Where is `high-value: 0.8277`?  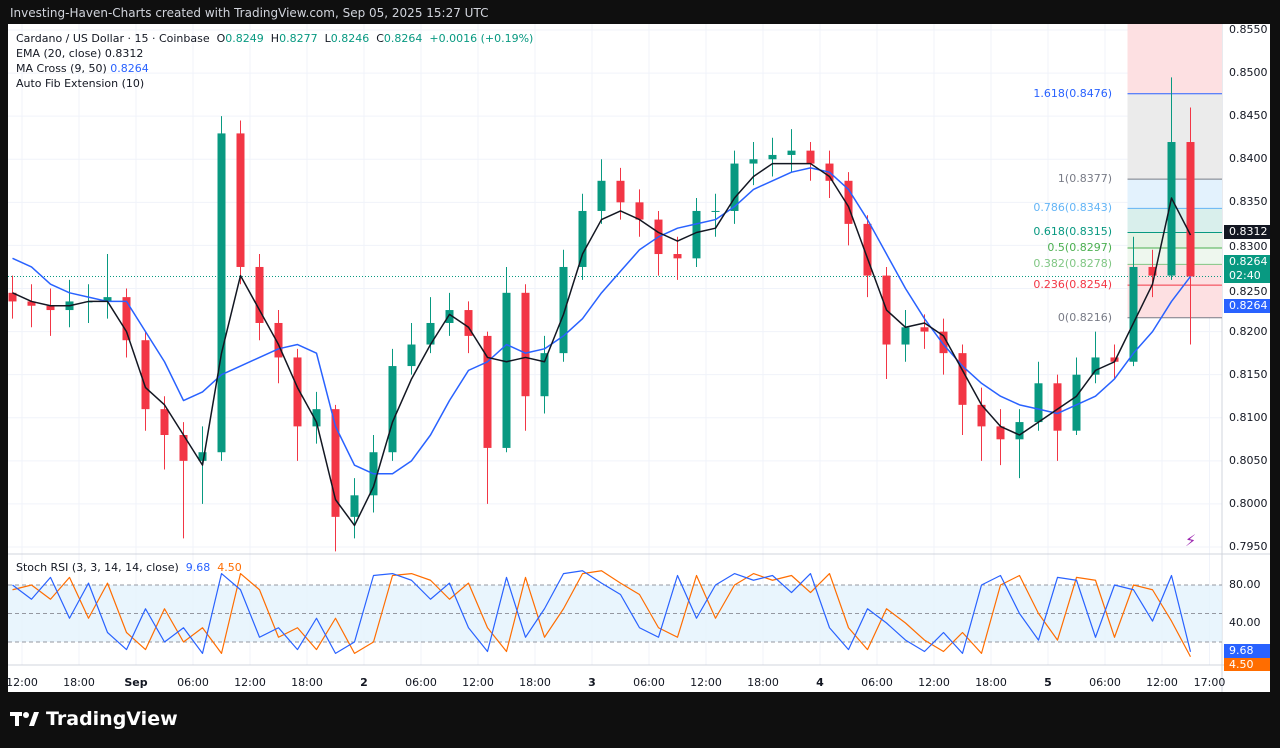 high-value: 0.8277 is located at coordinates (298, 38).